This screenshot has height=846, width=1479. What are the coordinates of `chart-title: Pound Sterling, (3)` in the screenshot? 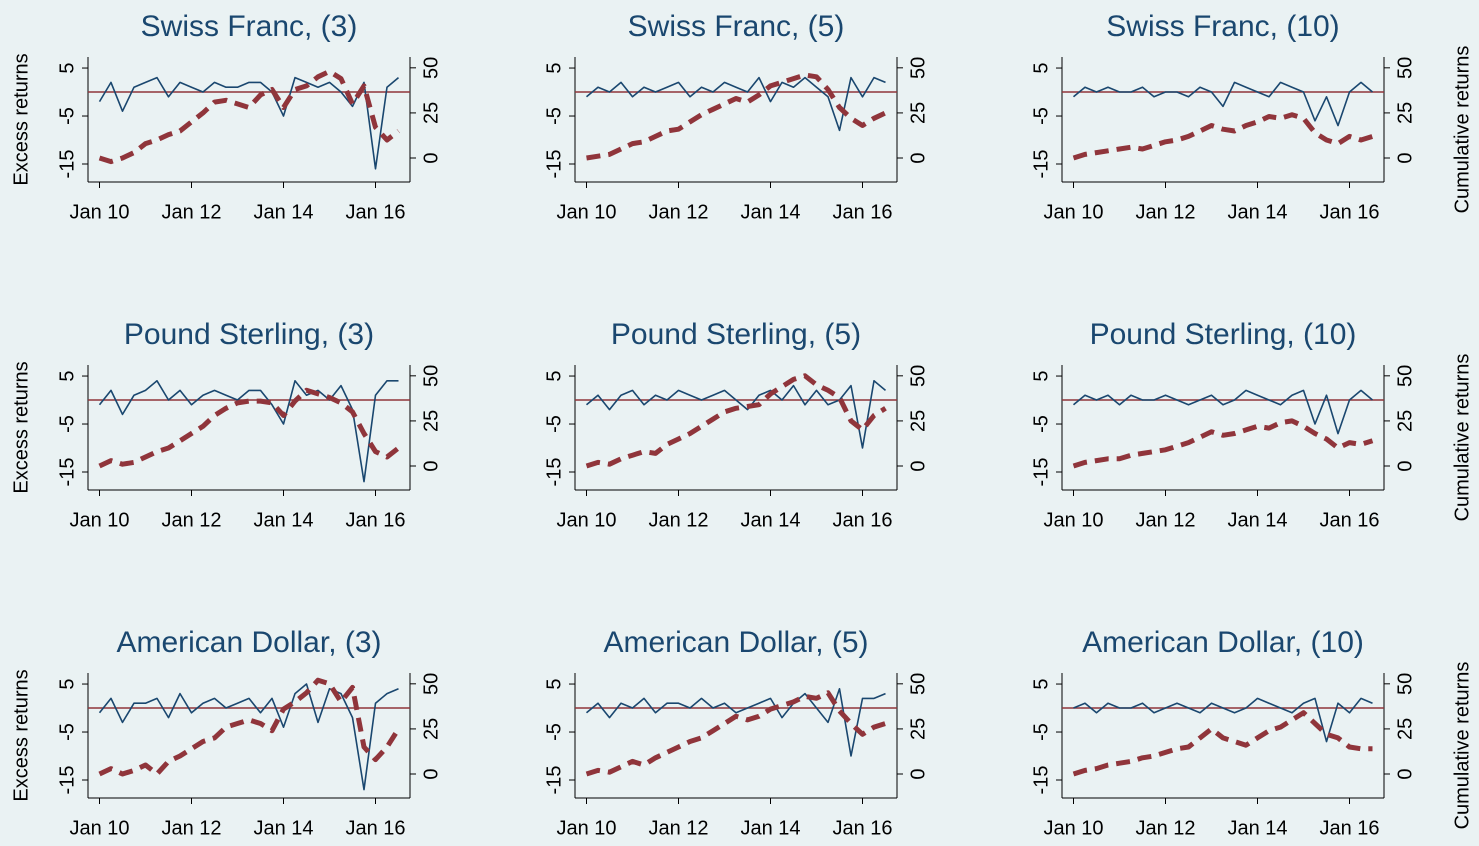 It's located at (249, 334).